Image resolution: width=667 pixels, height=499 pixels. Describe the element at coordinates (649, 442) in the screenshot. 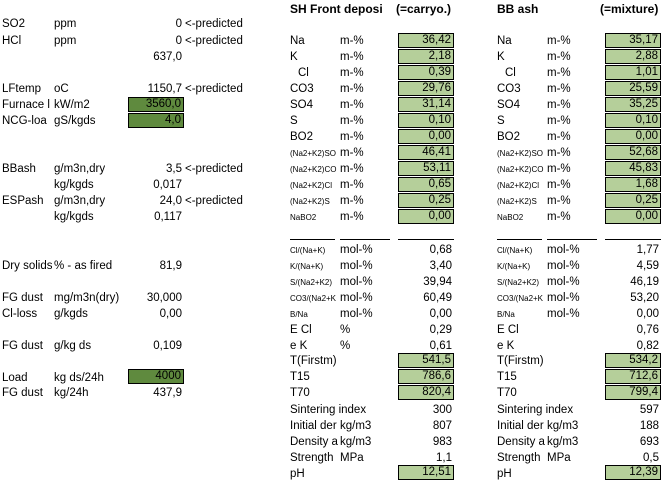

I see `bb-prop-value: 693` at that location.